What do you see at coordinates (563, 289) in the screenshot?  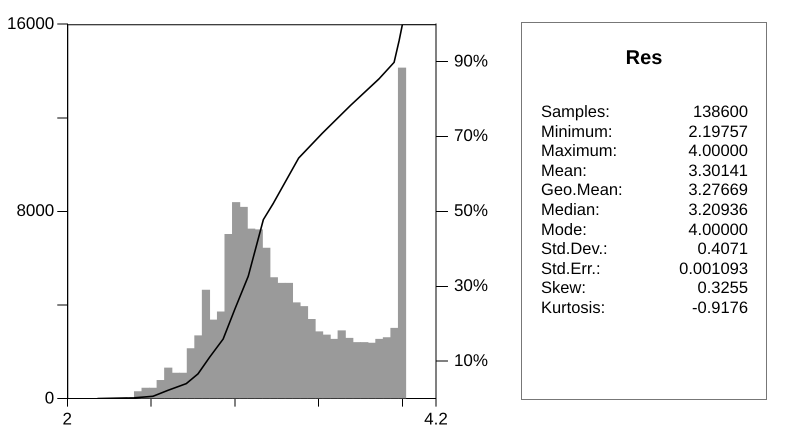 I see `text: Skew:` at bounding box center [563, 289].